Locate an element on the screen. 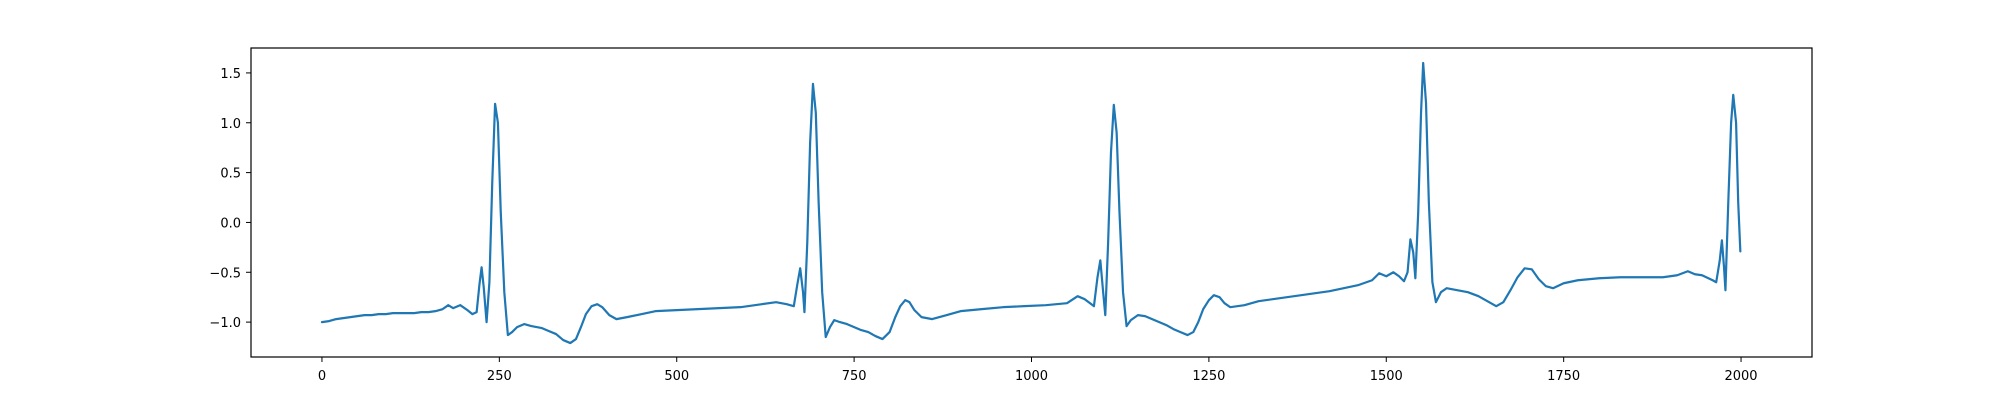 This screenshot has height=400, width=2000. y-tick-label: 0.5 is located at coordinates (230, 174).